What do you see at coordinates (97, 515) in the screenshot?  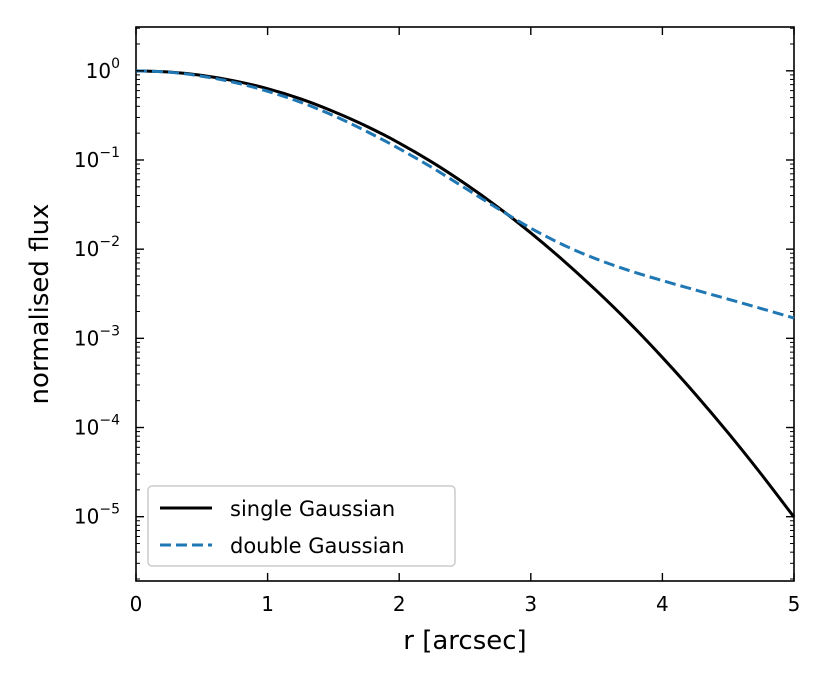 I see `y-tick-label: 10⁻⁵` at bounding box center [97, 515].